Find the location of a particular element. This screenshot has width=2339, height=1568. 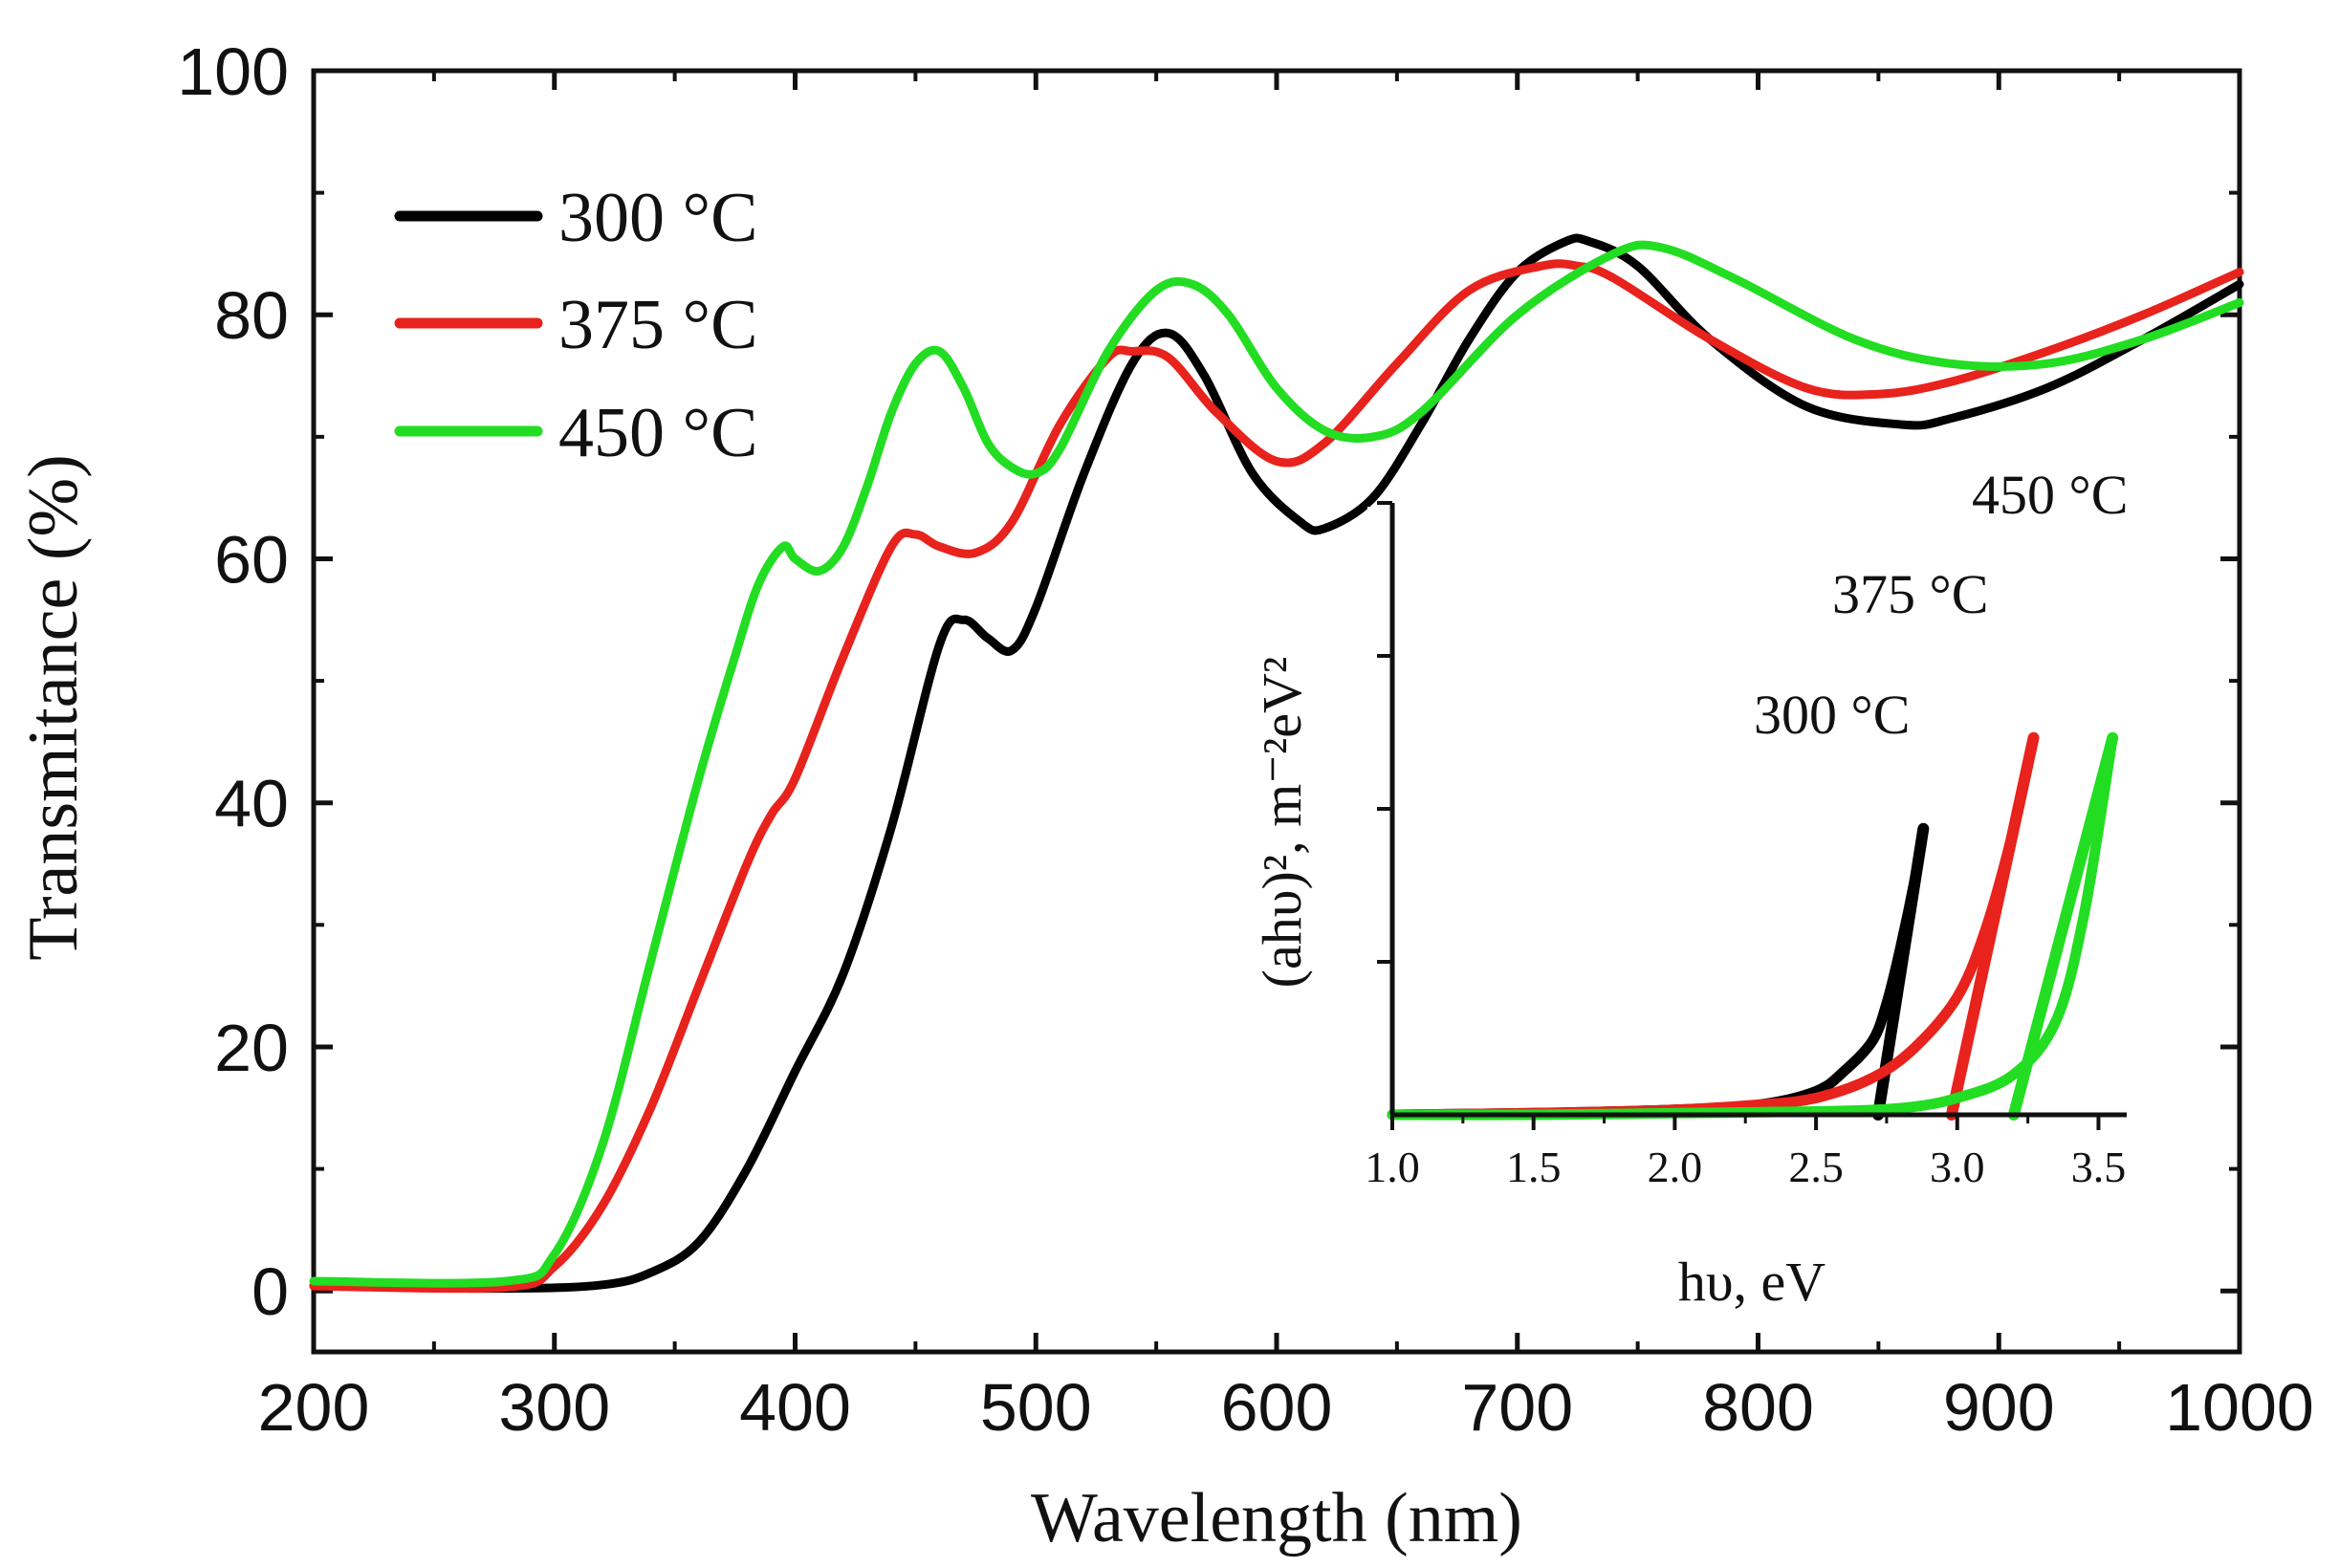

inset-x-tick-label: 1.5 is located at coordinates (1534, 1167).